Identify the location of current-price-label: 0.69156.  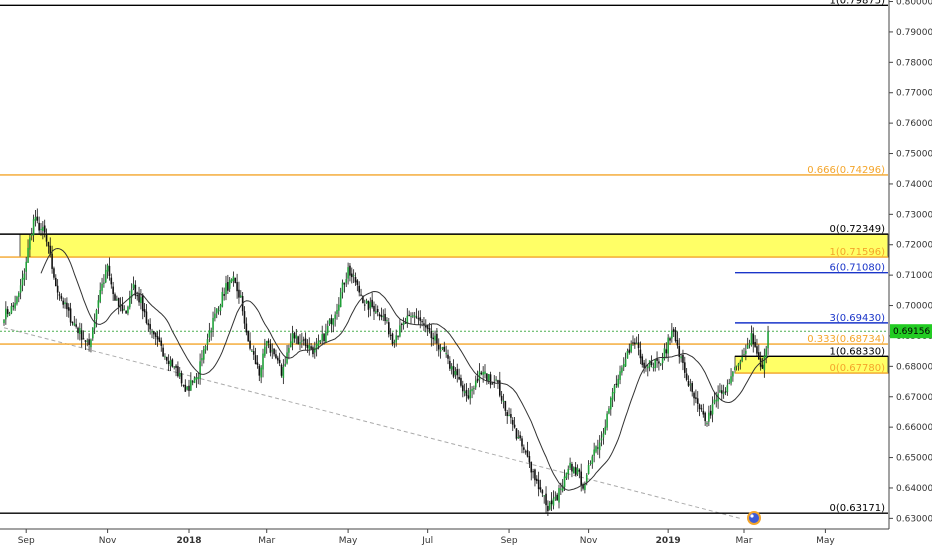
(911, 332).